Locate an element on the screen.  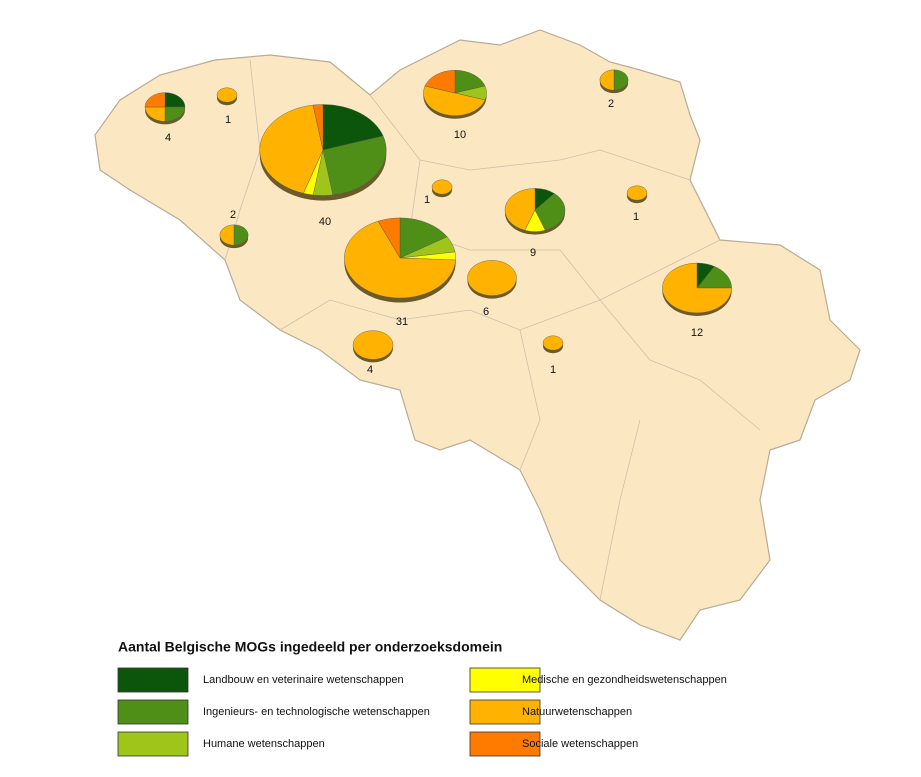
pie: 9 is located at coordinates (535, 223).